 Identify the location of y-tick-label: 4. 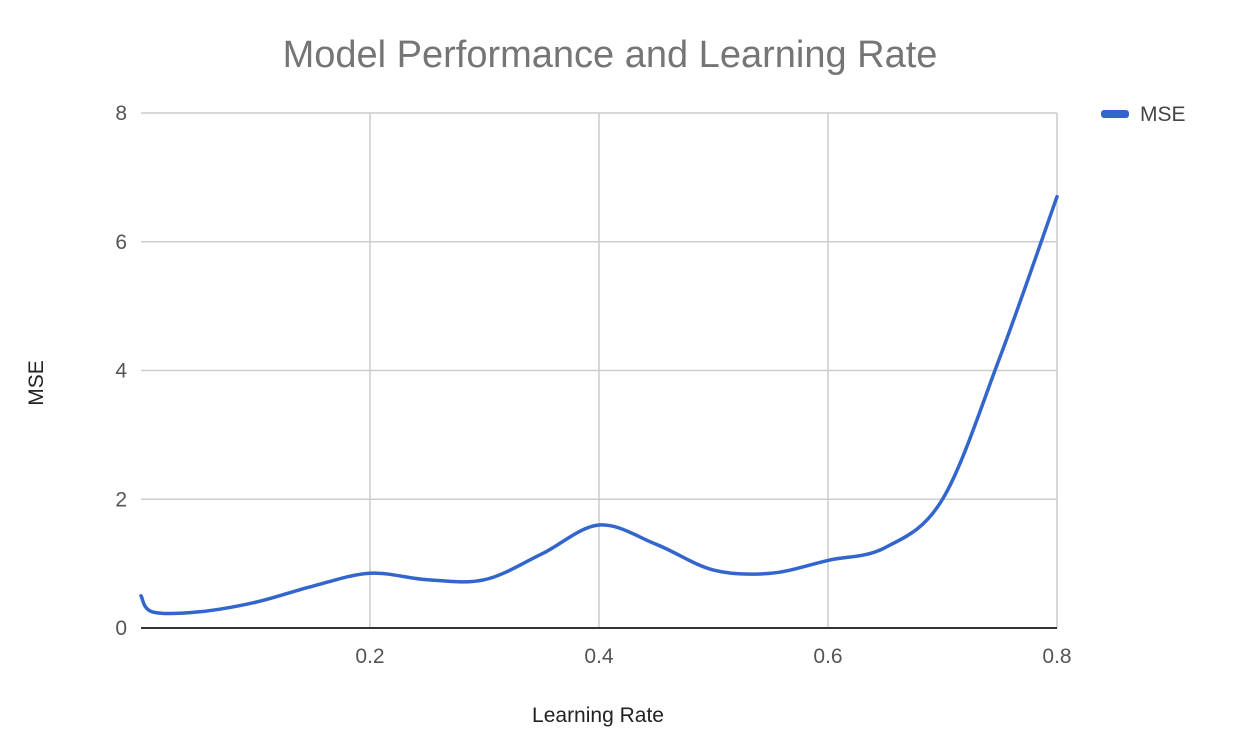
(121, 371).